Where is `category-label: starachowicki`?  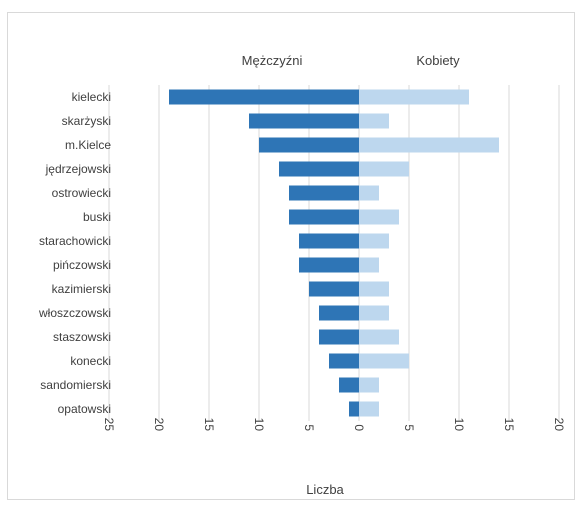 category-label: starachowicki is located at coordinates (75, 241).